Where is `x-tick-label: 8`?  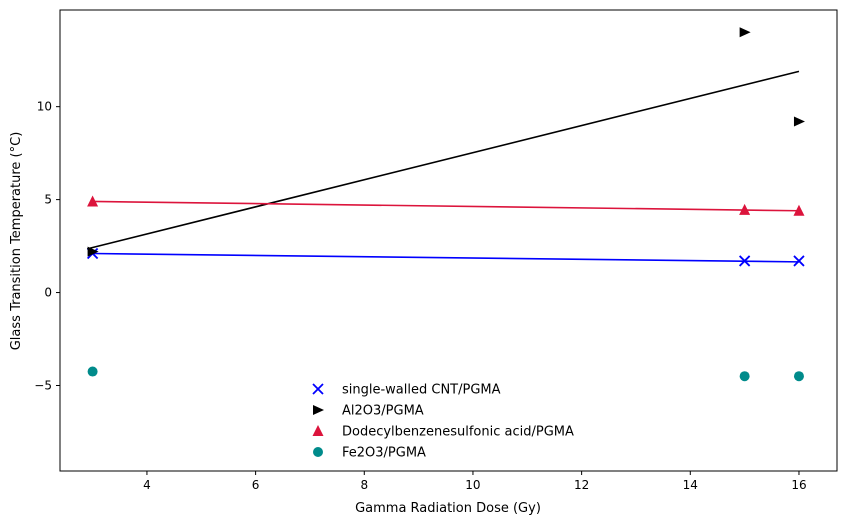
x-tick-label: 8 is located at coordinates (364, 485).